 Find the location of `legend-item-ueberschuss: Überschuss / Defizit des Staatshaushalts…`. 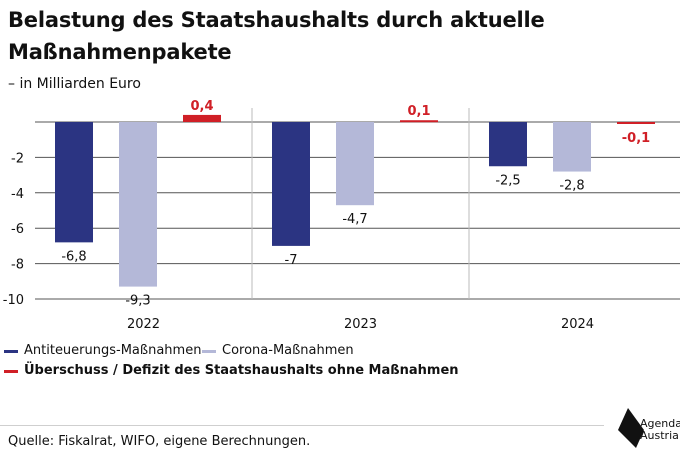

legend-item-ueberschuss: Überschuss / Defizit des Staatshaushalts… is located at coordinates (231, 371).